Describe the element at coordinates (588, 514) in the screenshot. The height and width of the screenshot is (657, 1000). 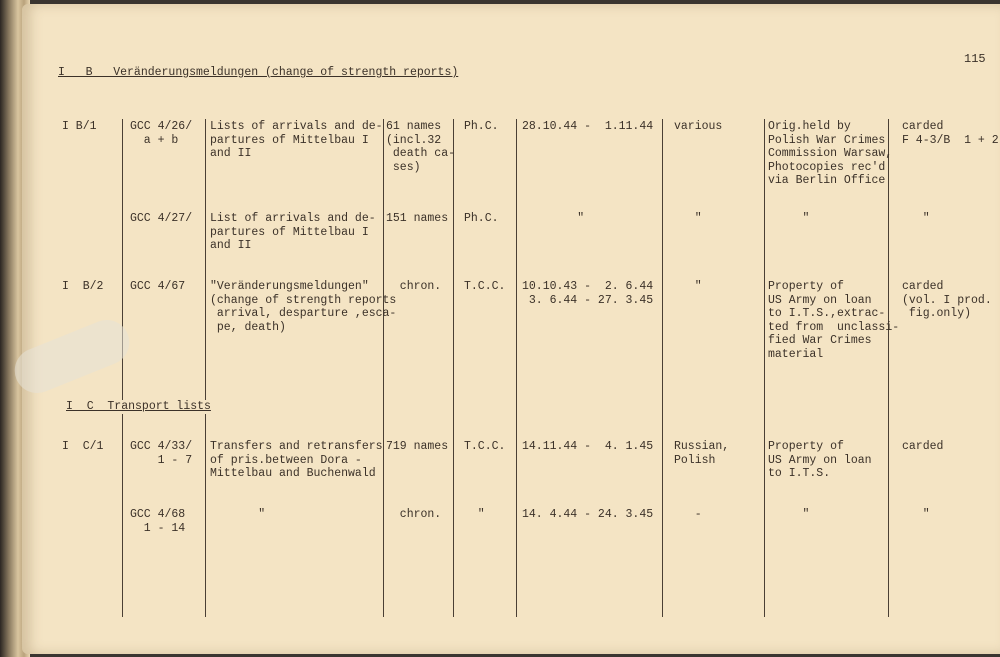
I see `cell-dates: 14. 4.44 - 24. 3.45` at that location.